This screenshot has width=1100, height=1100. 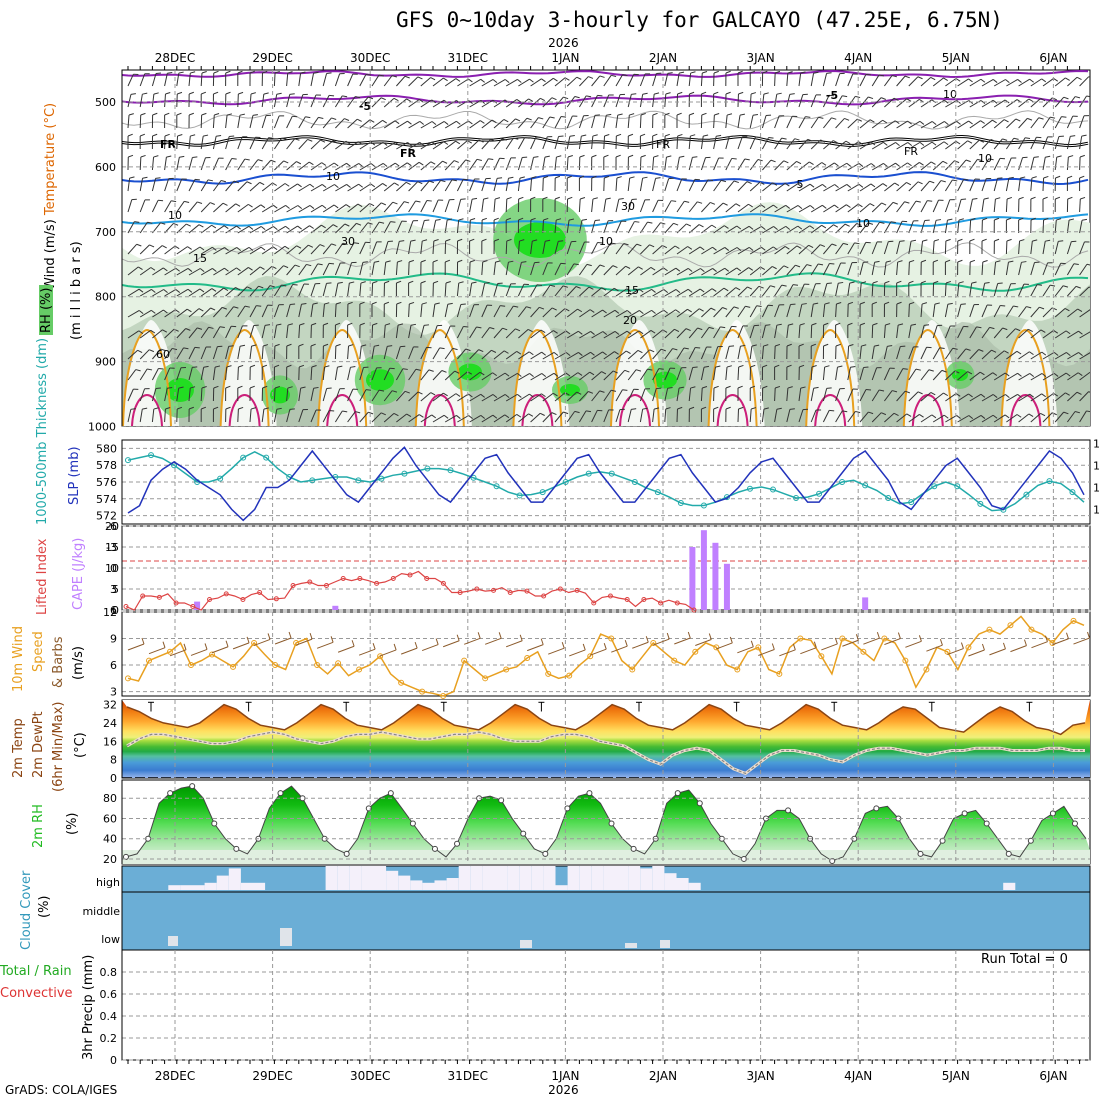 What do you see at coordinates (569, 675) in the screenshot?
I see `wind-speed-marker` at bounding box center [569, 675].